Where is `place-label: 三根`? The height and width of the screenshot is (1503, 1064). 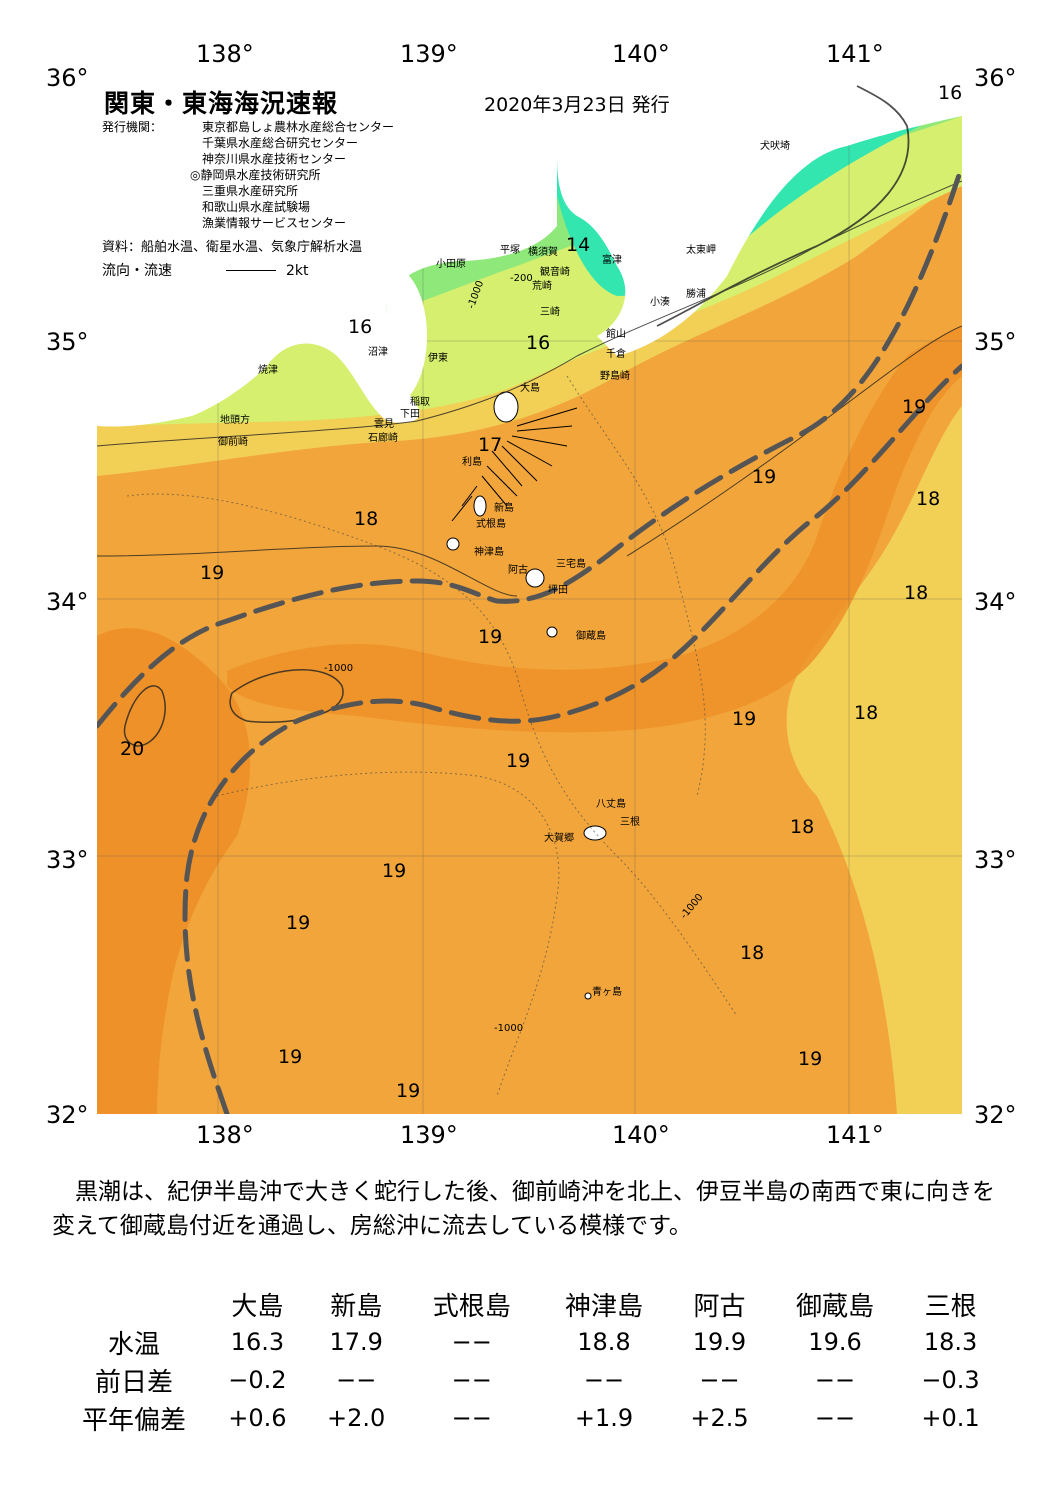
place-label: 三根 is located at coordinates (630, 822).